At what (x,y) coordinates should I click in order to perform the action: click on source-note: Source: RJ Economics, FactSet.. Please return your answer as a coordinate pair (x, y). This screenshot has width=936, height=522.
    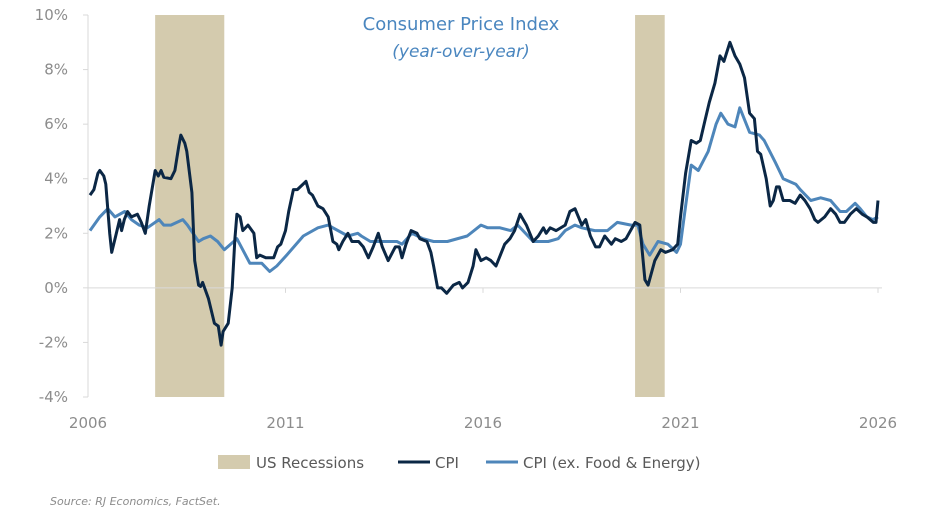
    Looking at the image, I should click on (135, 501).